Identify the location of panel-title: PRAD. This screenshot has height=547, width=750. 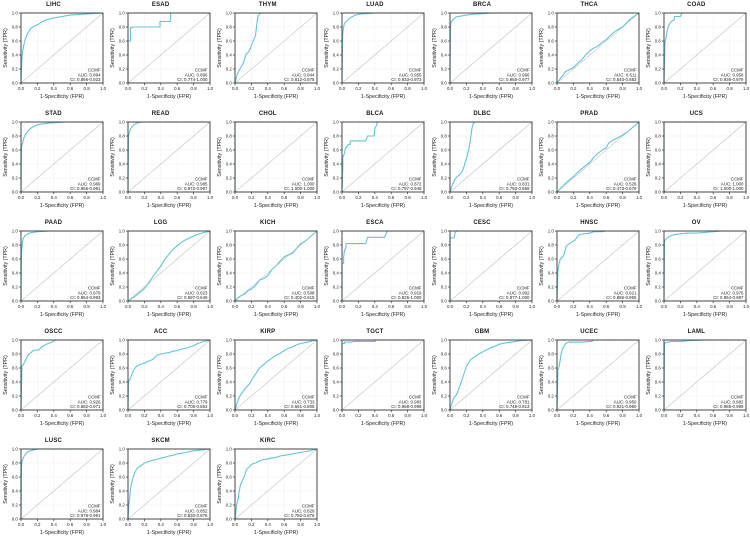
(589, 114).